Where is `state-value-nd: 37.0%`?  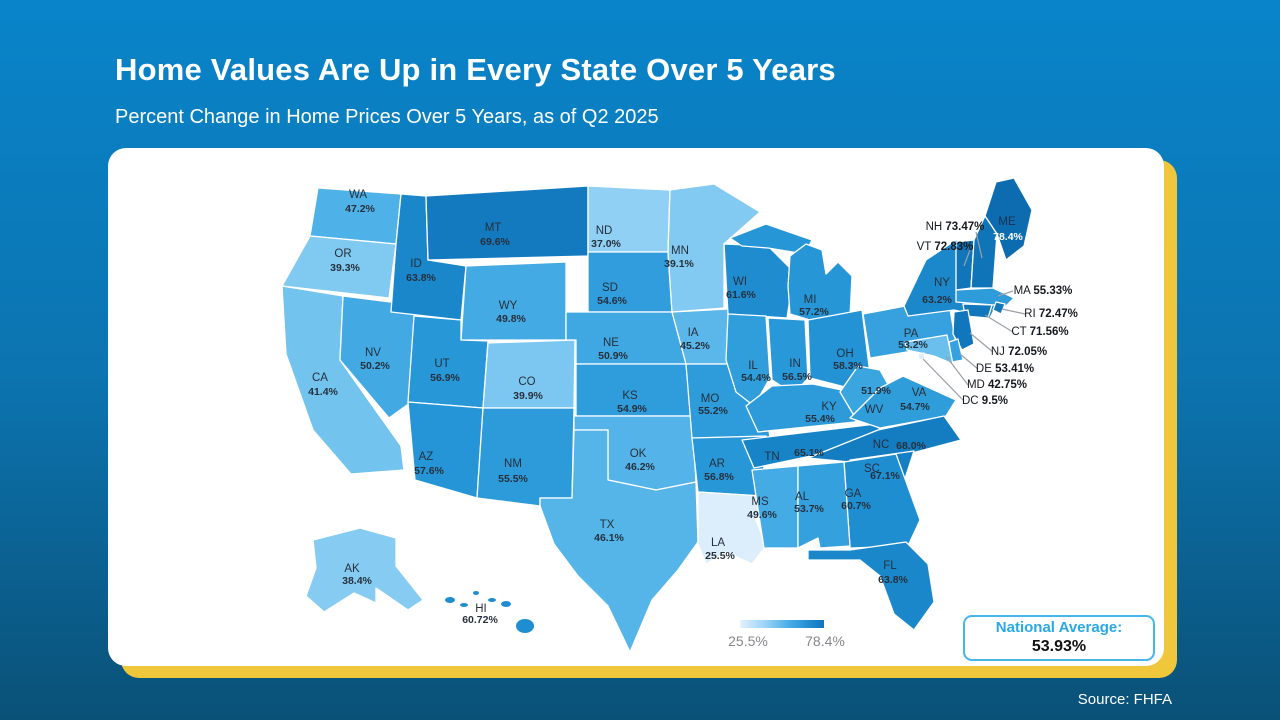
state-value-nd: 37.0% is located at coordinates (606, 244).